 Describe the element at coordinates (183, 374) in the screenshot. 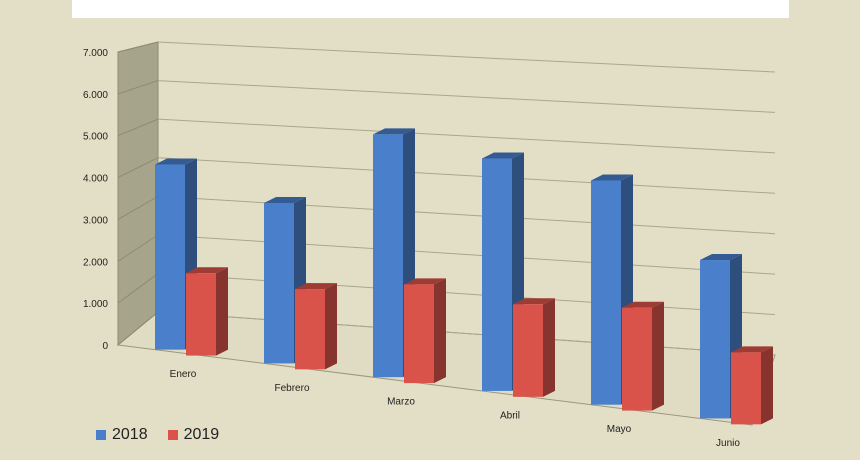

I see `x-tick-label: Enero` at that location.